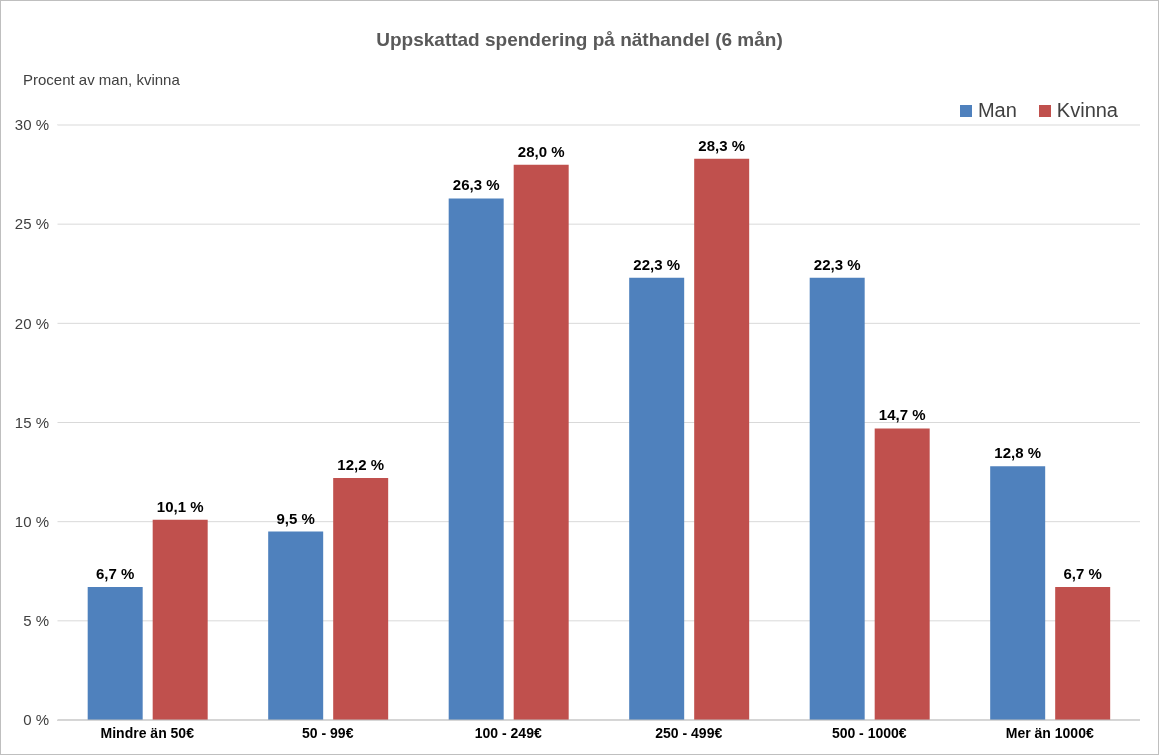  I want to click on x-tick-label: 500 - 1000€, so click(869, 732).